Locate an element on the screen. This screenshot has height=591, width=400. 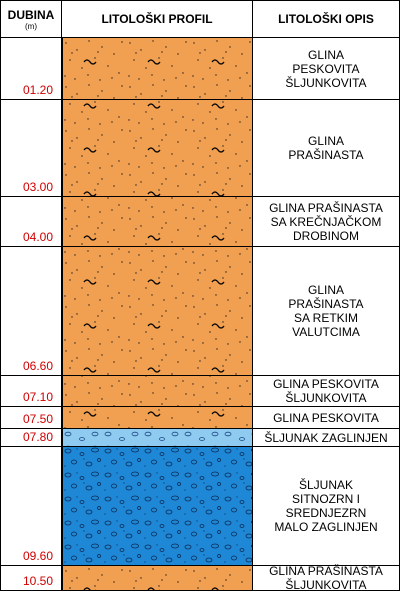
depth-label: 07.10 is located at coordinates (31, 391).